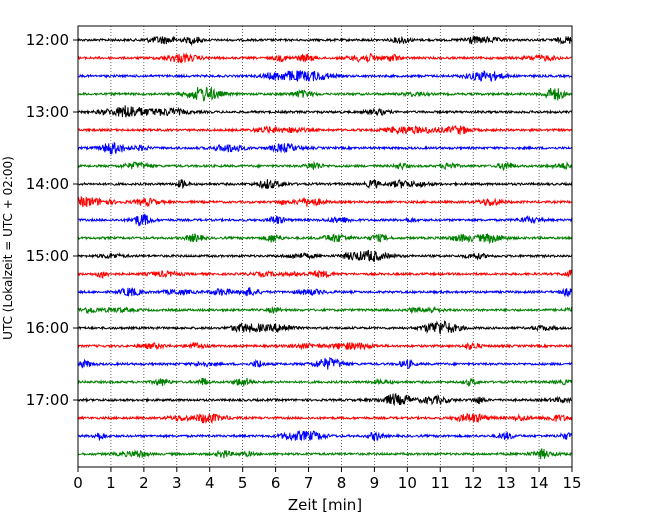 Image resolution: width=650 pixels, height=520 pixels. What do you see at coordinates (52, 220) in the screenshot?
I see `y-axis: 12:00 13:00 14:00 15:00 16:00 17:00` at bounding box center [52, 220].